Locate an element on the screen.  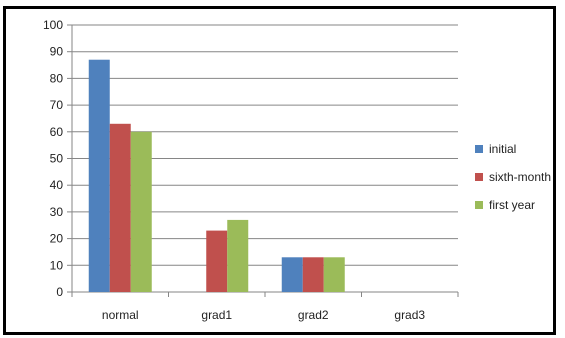
x-tick-label: grad2 is located at coordinates (313, 315).